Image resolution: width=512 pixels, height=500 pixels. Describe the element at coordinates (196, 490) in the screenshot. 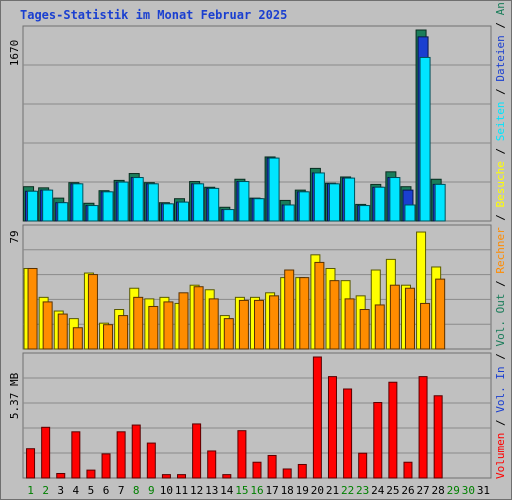

I see `x-tick-label: 12` at that location.